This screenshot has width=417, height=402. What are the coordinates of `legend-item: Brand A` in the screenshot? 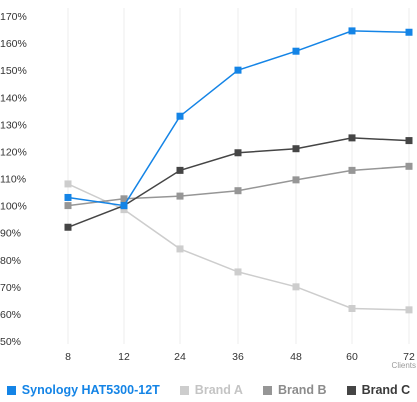 It's located at (211, 390).